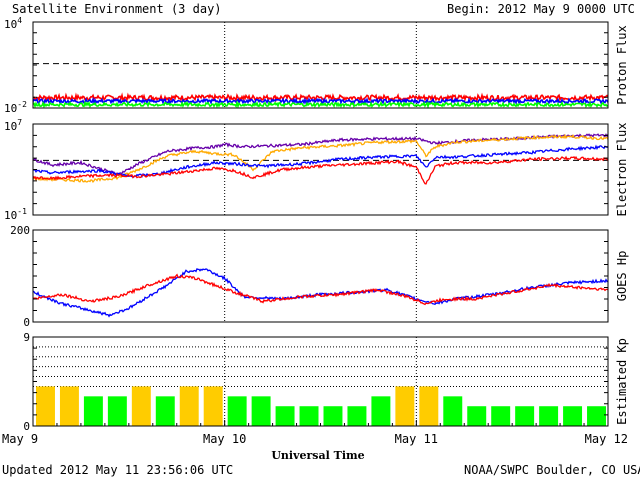 This screenshot has height=480, width=640. Describe the element at coordinates (20, 230) in the screenshot. I see `goes-hp-ytick-label: 200` at that location.